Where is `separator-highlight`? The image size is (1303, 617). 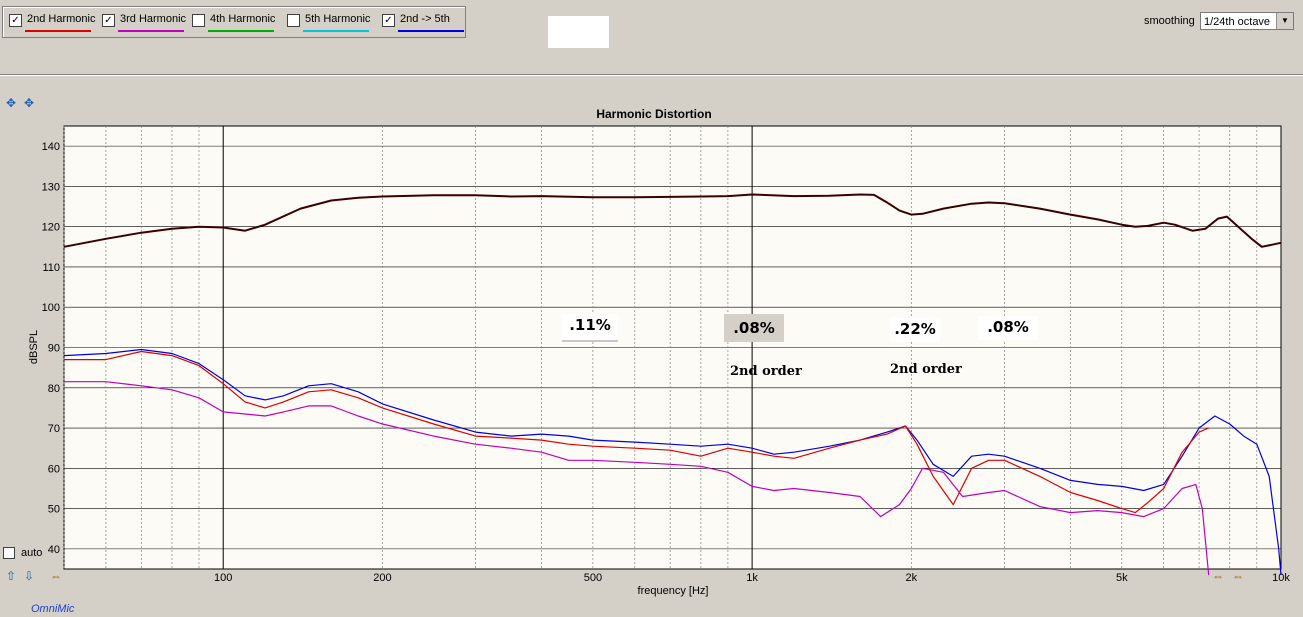
separator-highlight is located at coordinates (651, 75).